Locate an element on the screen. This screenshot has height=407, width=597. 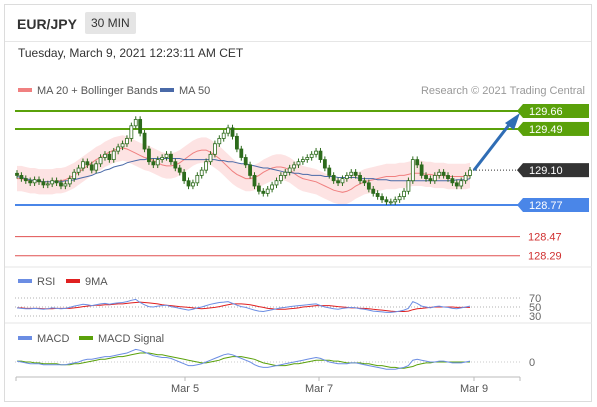
ma20-legend-swatch is located at coordinates (25, 90).